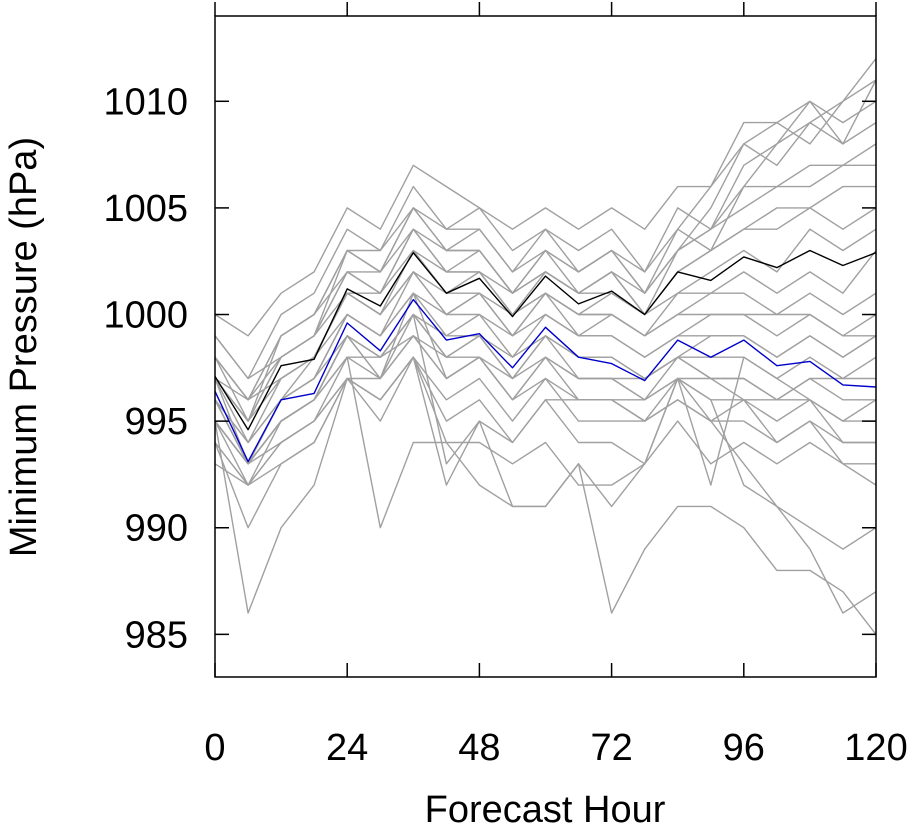  Describe the element at coordinates (214, 748) in the screenshot. I see `x-tick-label: 0` at that location.